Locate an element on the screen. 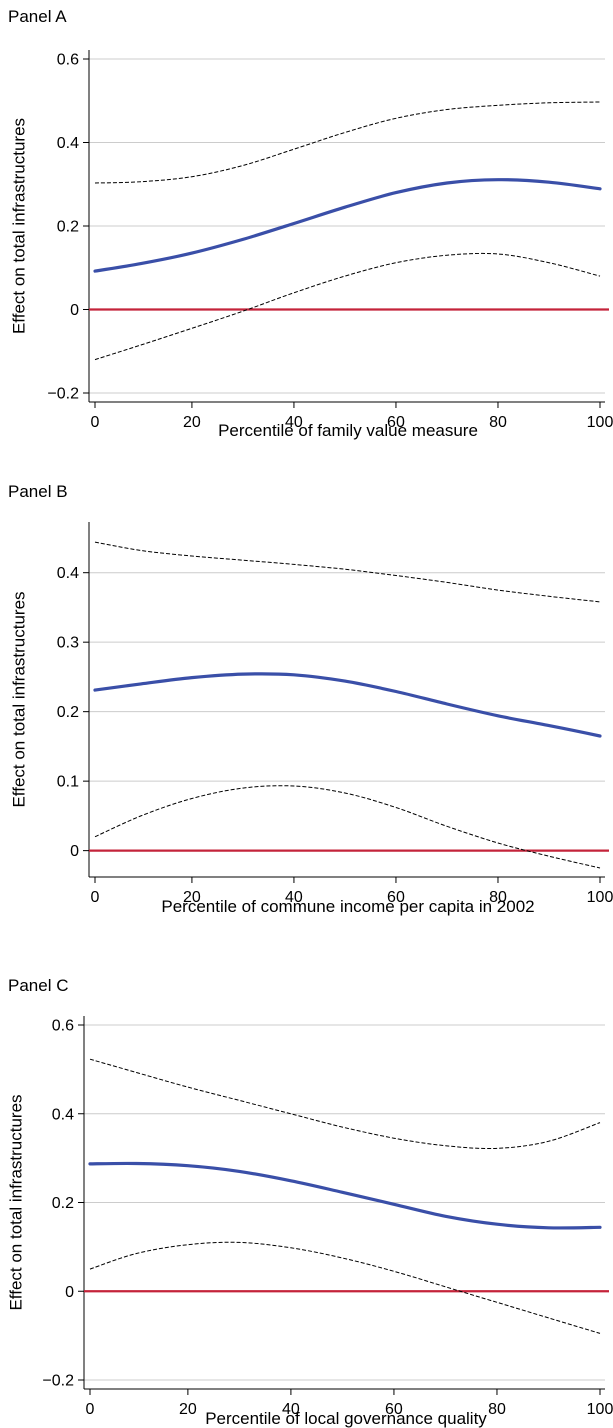  panel-title: Panel C is located at coordinates (38, 985).